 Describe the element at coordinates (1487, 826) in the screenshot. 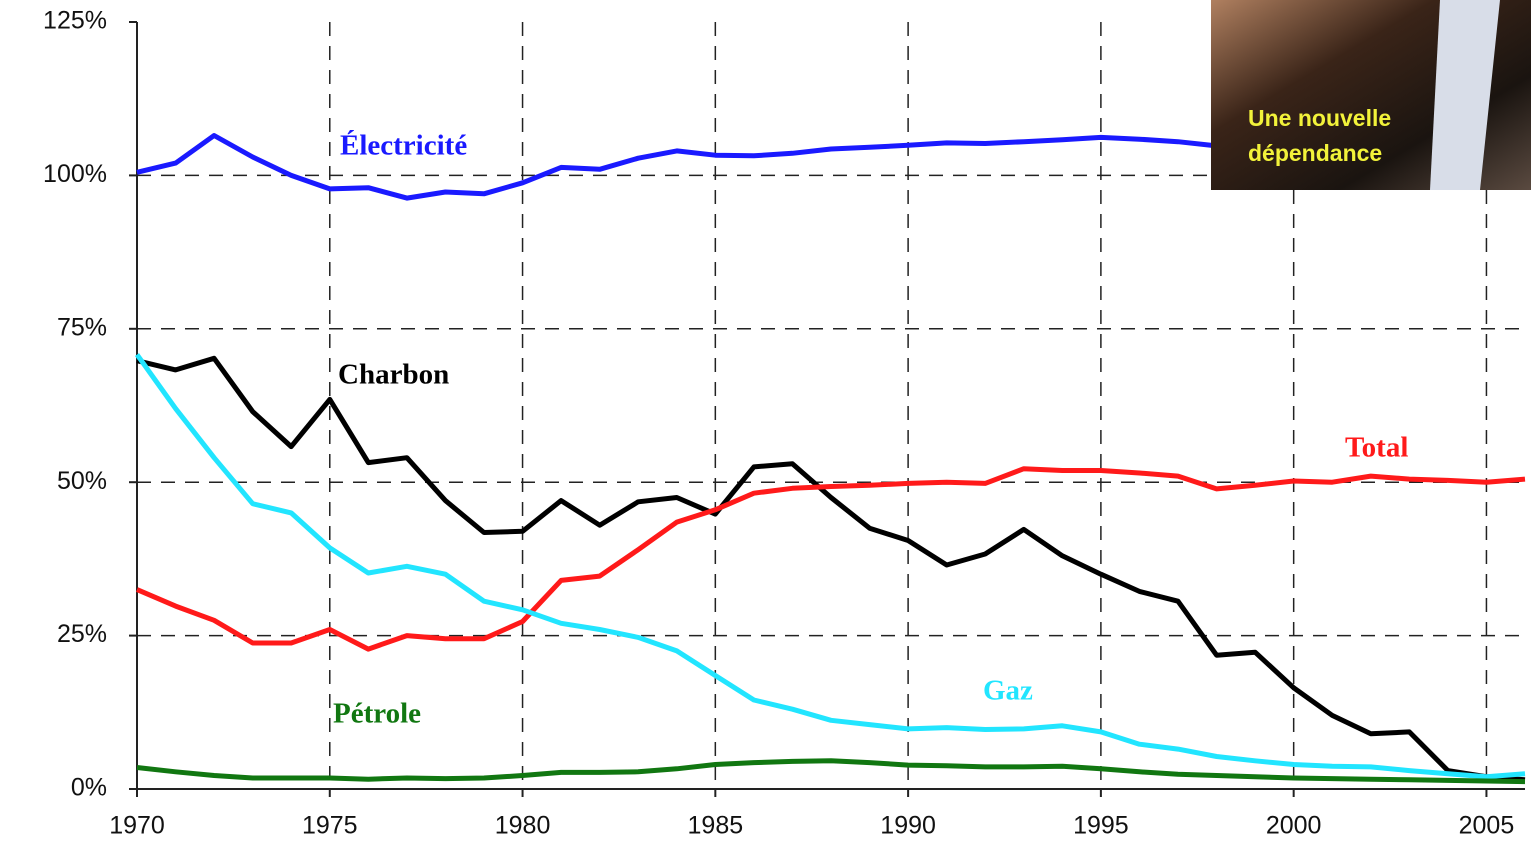

I see `x-tick-label: 2005` at that location.